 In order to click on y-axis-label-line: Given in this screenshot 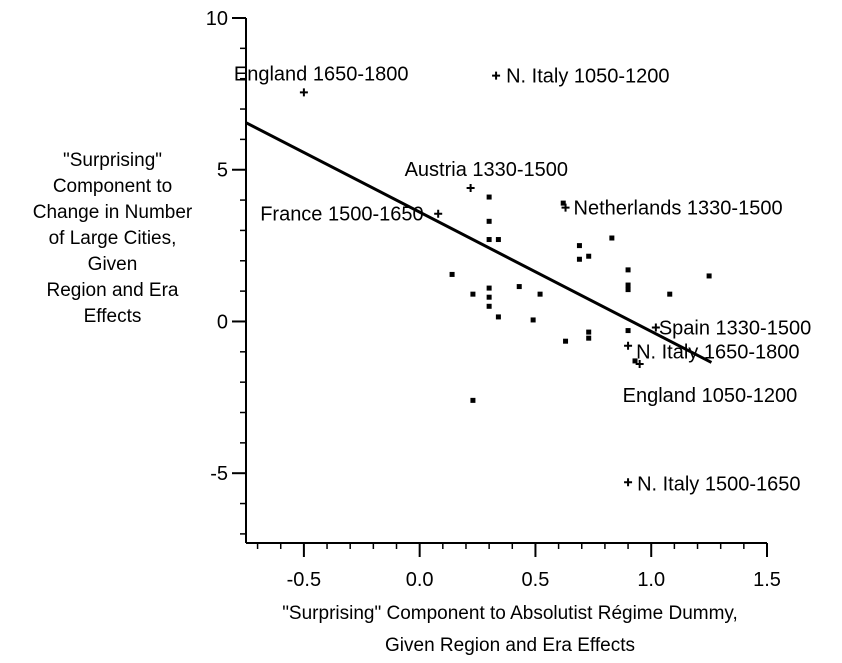, I will do `click(112, 264)`.